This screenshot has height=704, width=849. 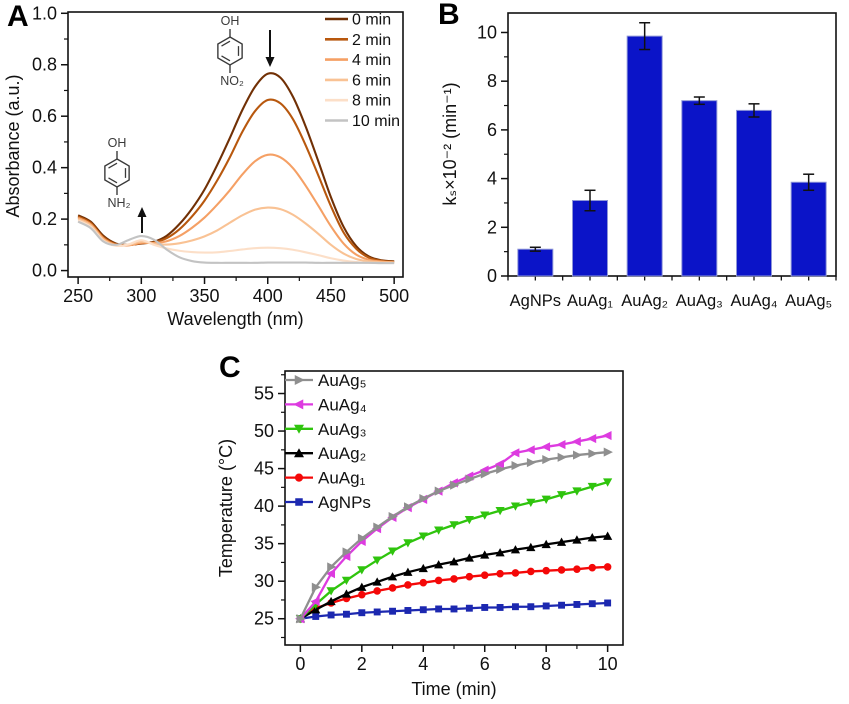 What do you see at coordinates (699, 301) in the screenshot?
I see `category-label: AuAg₃` at bounding box center [699, 301].